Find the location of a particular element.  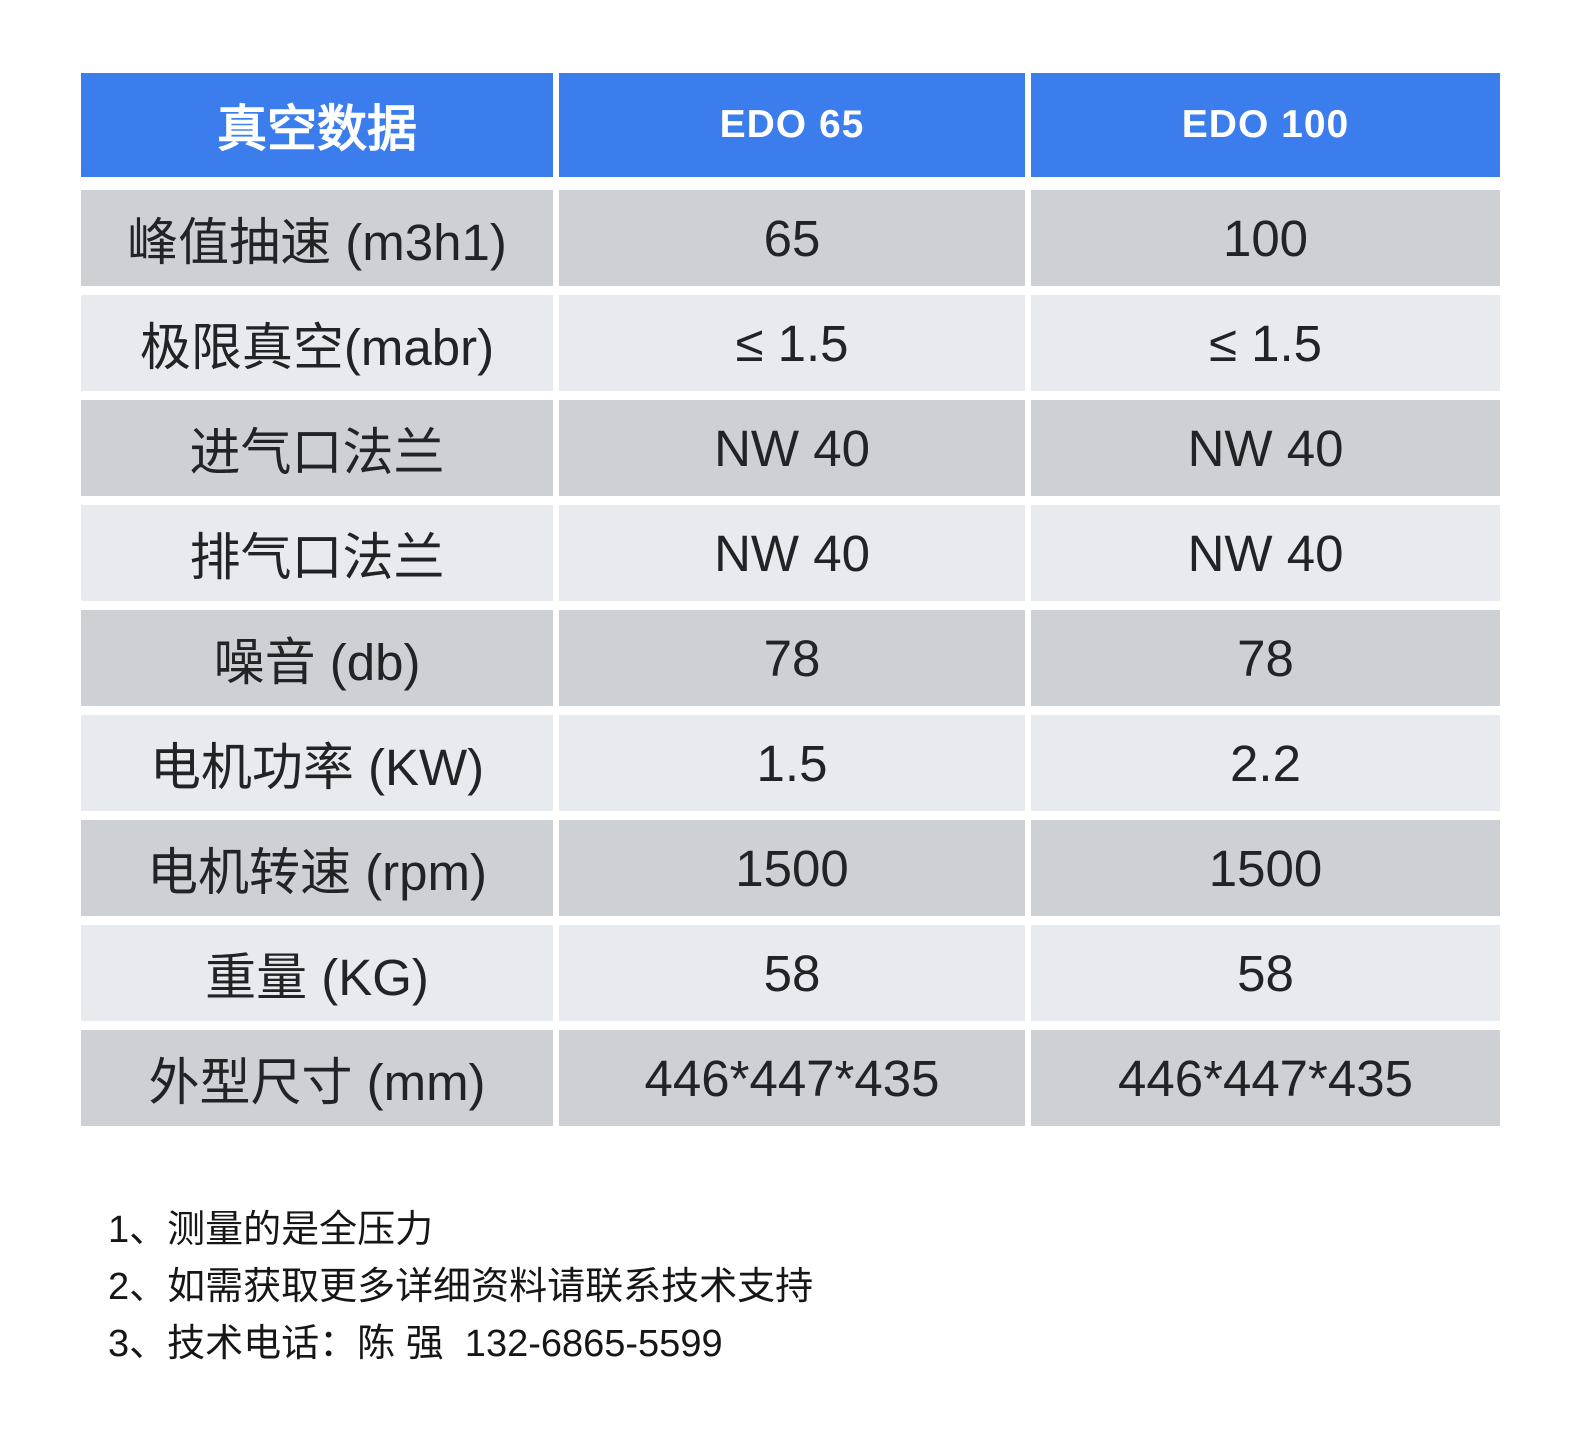

spec-value-edo100: 446*447*435 is located at coordinates (1265, 1078).